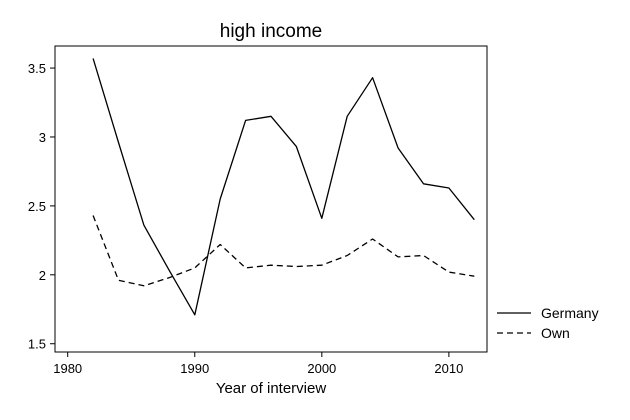 The width and height of the screenshot is (630, 420). What do you see at coordinates (258, 364) in the screenshot?
I see `x-axis: 1980 1990 2000 2010` at bounding box center [258, 364].